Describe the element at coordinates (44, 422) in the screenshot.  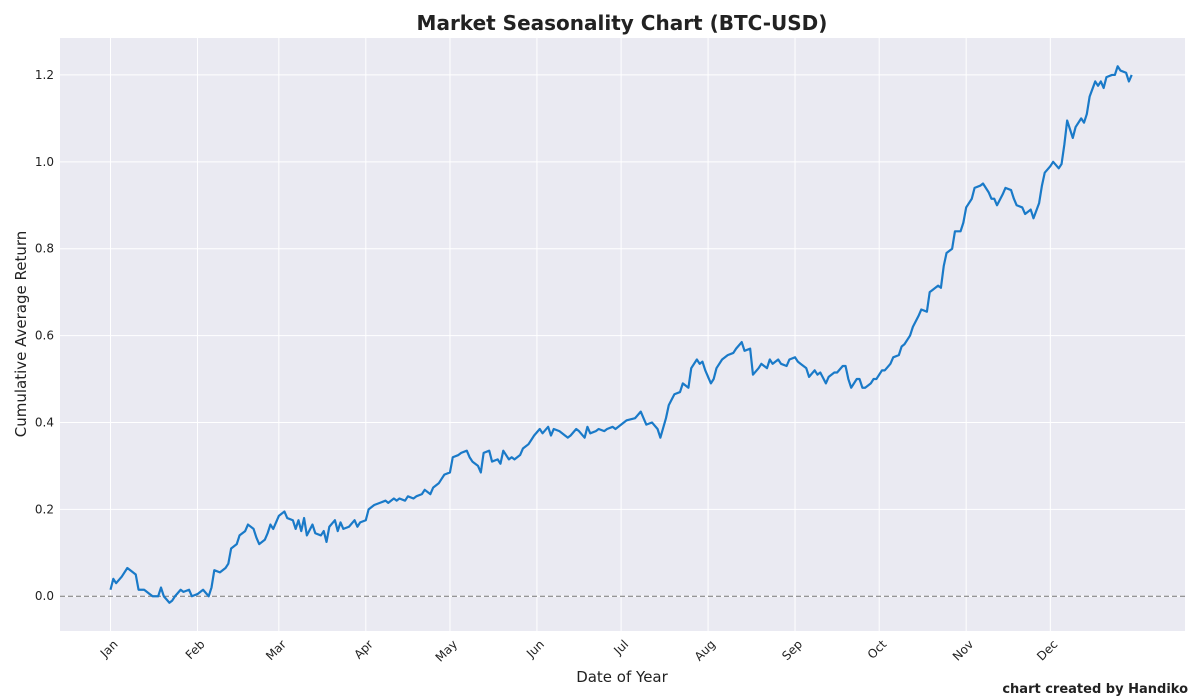
I see `y-tick-label: 0.4` at that location.